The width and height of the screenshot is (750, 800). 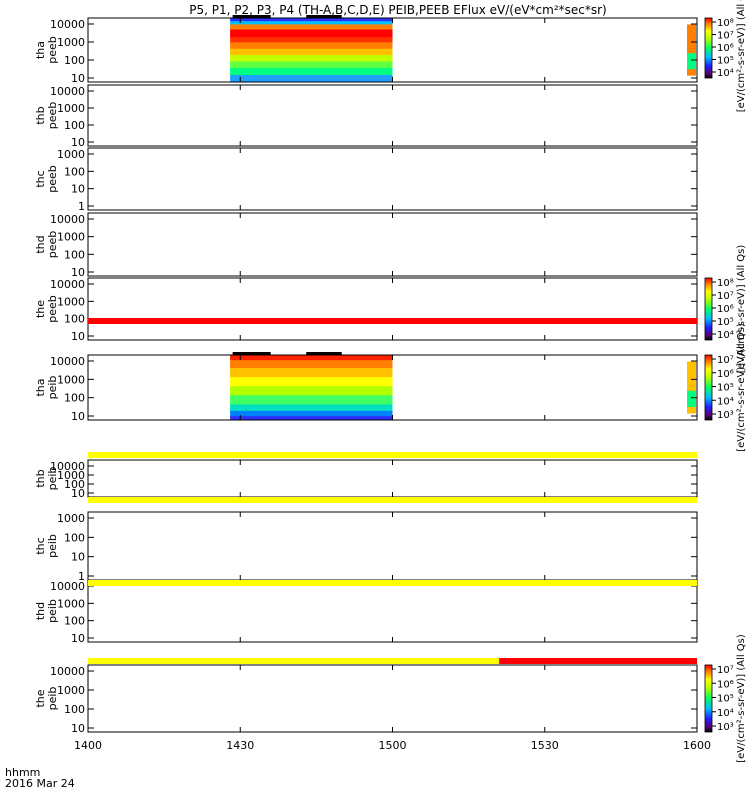 I want to click on x-tick-label: 1500, so click(x=393, y=745).